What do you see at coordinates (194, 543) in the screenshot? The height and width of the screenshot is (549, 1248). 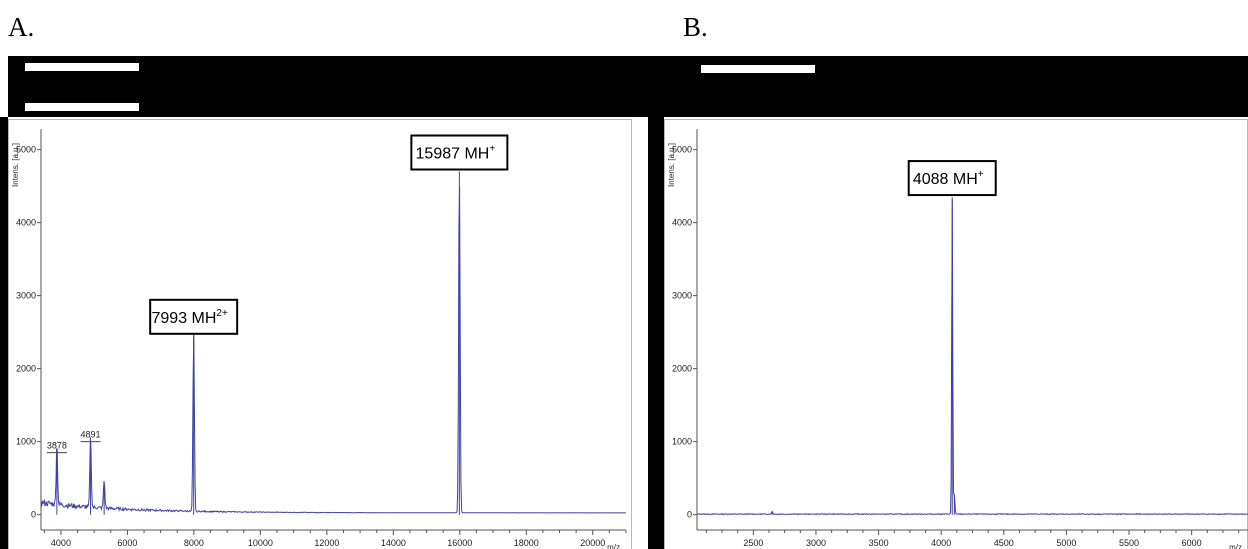 I see `x-tick-label: 8000` at bounding box center [194, 543].